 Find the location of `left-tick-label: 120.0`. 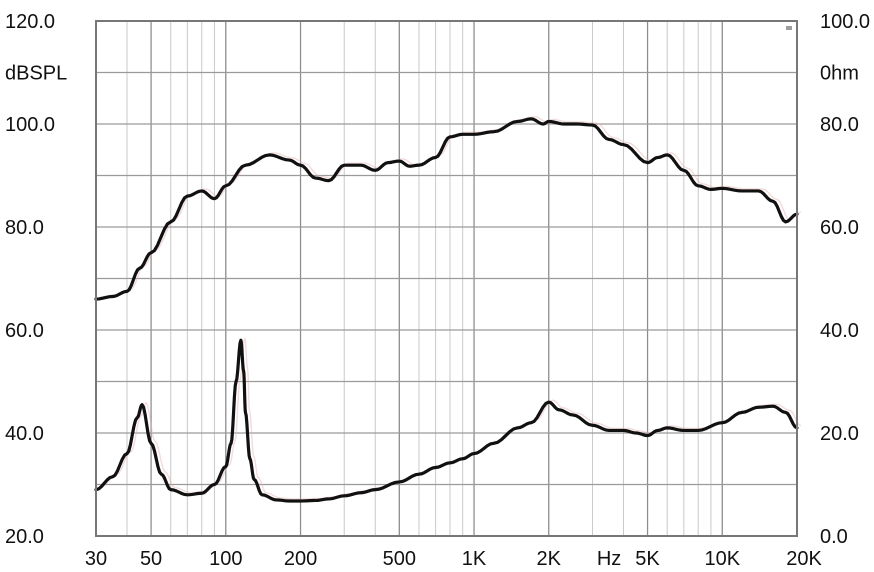

left-tick-label: 120.0 is located at coordinates (30, 22).